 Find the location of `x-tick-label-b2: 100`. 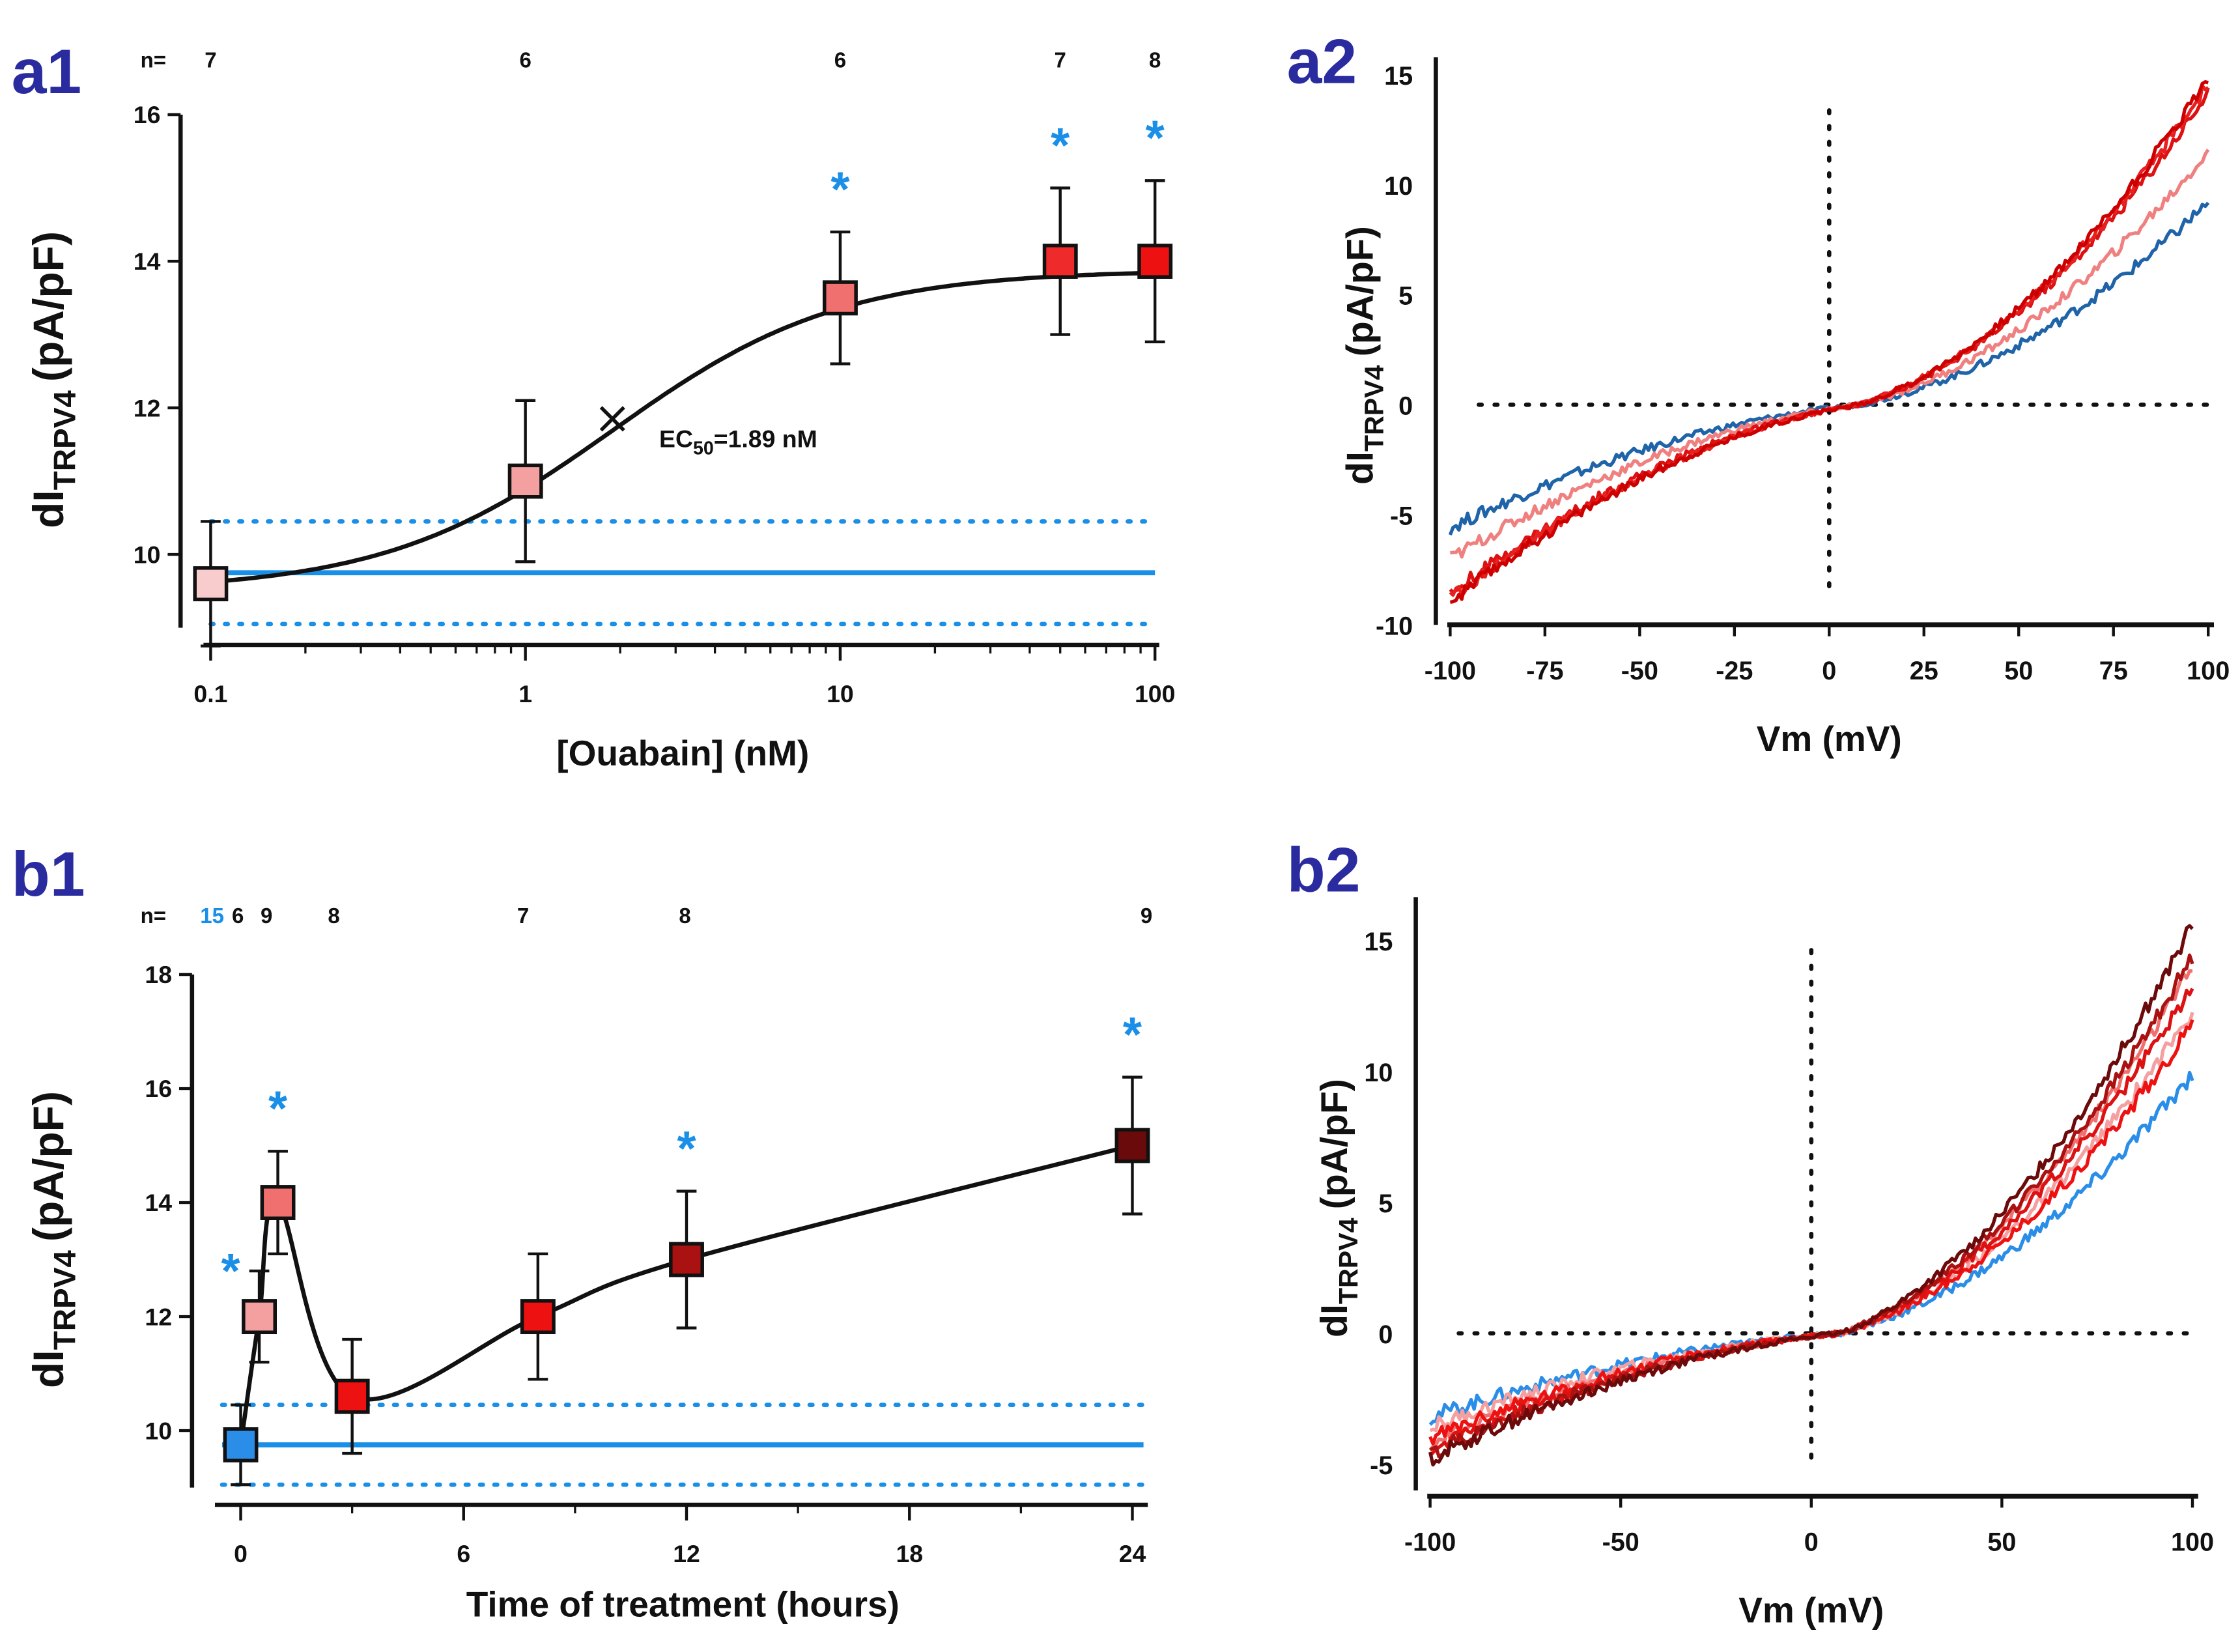

x-tick-label-b2: 100 is located at coordinates (2192, 1542).